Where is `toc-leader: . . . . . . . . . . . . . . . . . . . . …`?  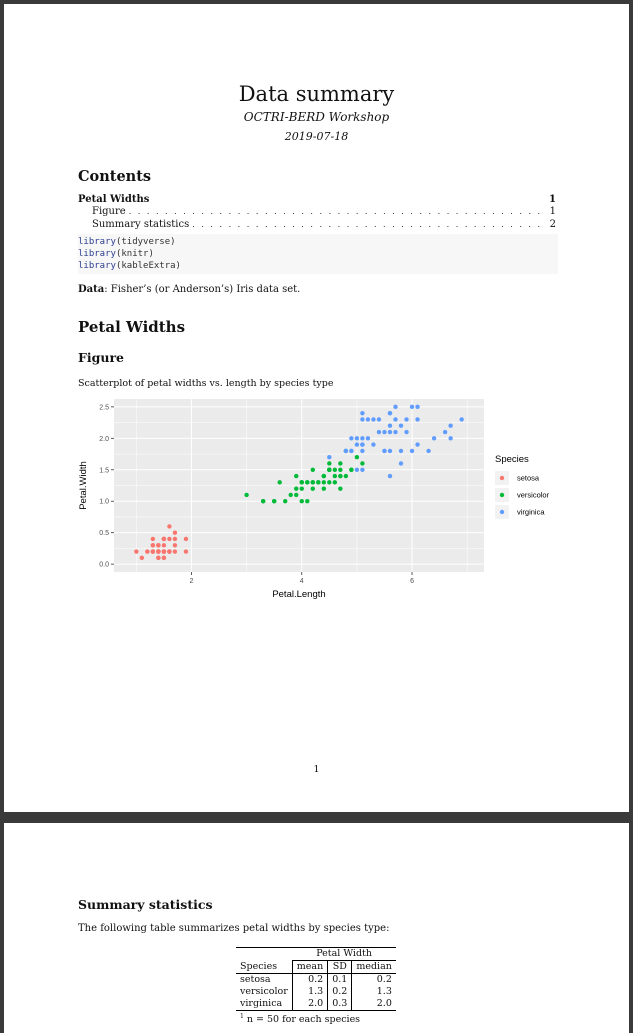 toc-leader: . . . . . . . . . . . . . . . . . . . . … is located at coordinates (335, 211).